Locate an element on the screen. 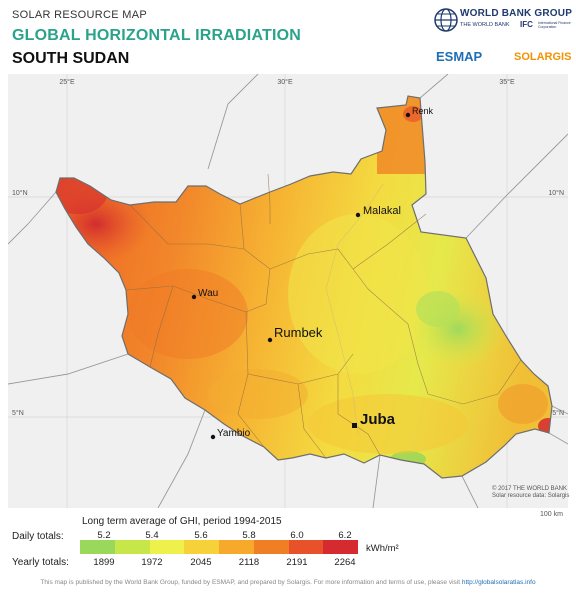 Image resolution: width=576 pixels, height=599 pixels. daily-tick: 6.0 is located at coordinates (297, 535).